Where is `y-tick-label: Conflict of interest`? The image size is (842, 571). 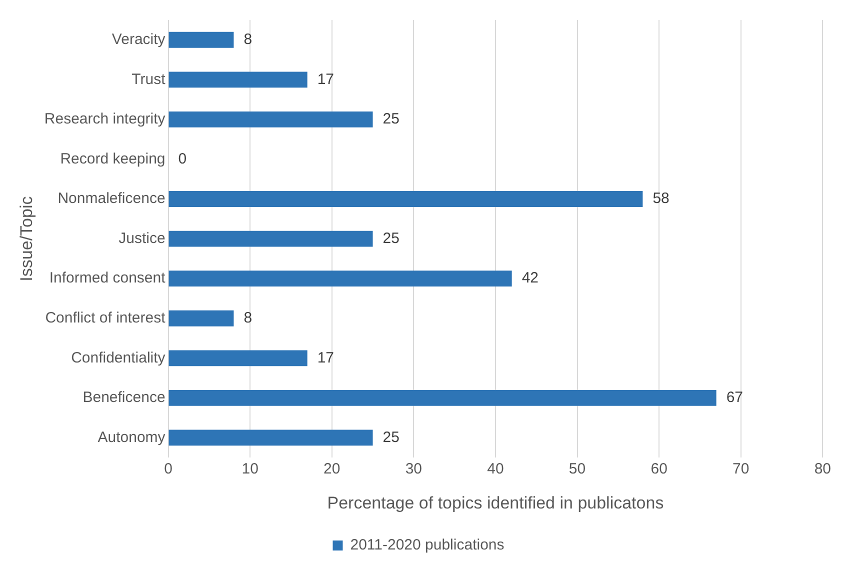
y-tick-label: Conflict of interest is located at coordinates (105, 318).